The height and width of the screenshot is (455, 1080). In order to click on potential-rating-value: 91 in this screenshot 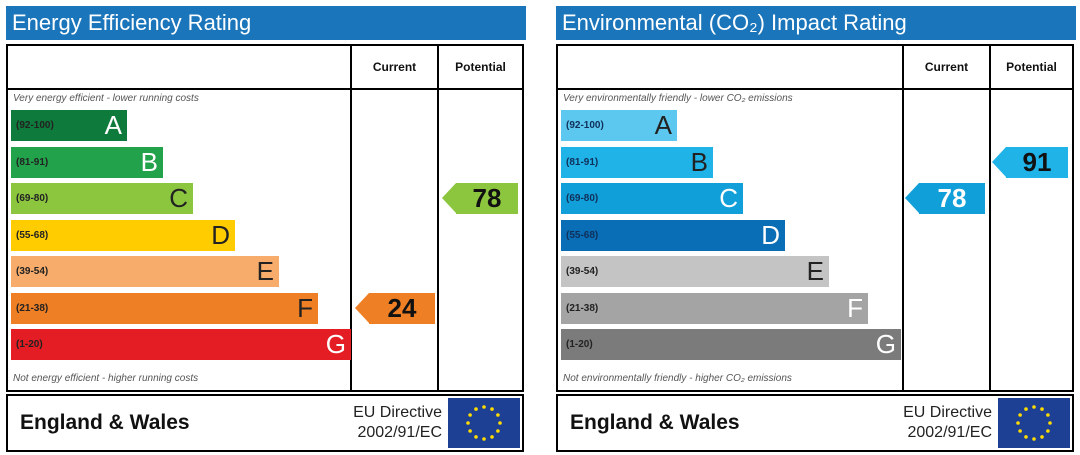, I will do `click(1037, 162)`.